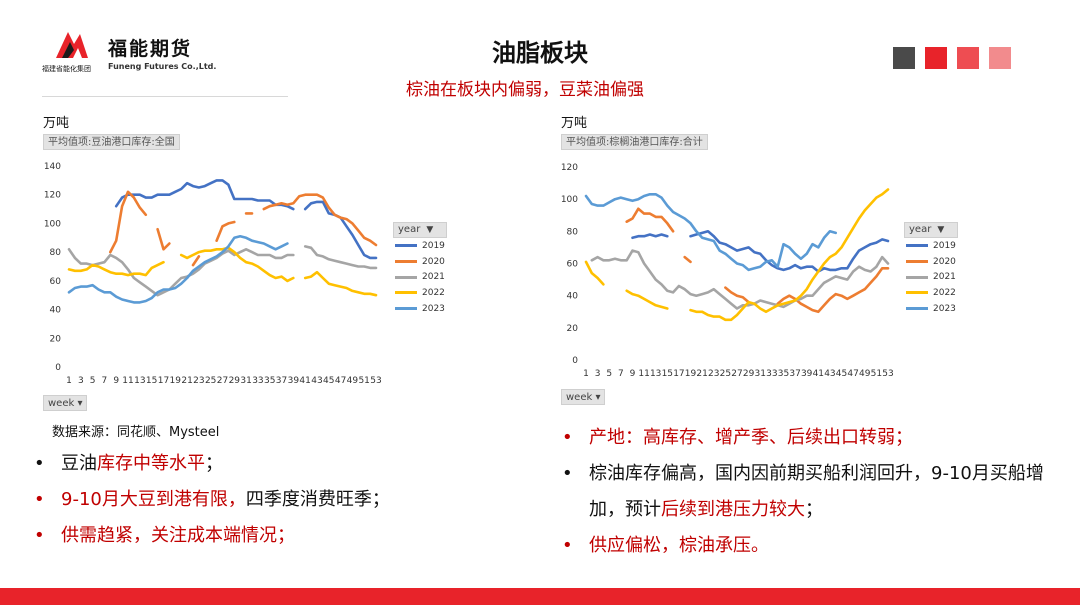 The width and height of the screenshot is (1080, 605). Describe the element at coordinates (198, 381) in the screenshot. I see `x-tick-label: 23` at that location.